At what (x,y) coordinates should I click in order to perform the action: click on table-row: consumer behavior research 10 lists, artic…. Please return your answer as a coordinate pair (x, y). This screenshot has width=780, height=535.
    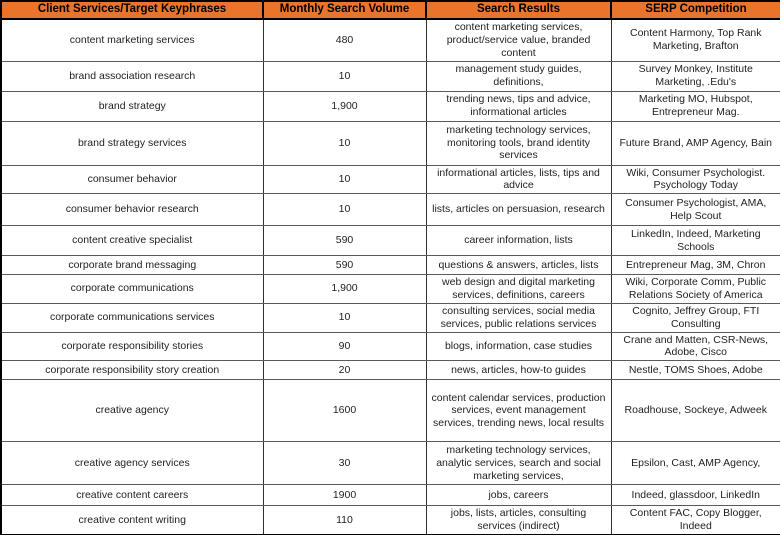
    Looking at the image, I should click on (390, 210).